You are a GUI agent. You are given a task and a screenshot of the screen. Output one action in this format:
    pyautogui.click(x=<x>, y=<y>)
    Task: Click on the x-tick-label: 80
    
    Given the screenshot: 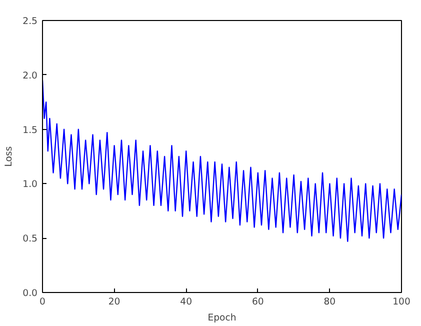 What is the action you would take?
    pyautogui.click(x=330, y=302)
    